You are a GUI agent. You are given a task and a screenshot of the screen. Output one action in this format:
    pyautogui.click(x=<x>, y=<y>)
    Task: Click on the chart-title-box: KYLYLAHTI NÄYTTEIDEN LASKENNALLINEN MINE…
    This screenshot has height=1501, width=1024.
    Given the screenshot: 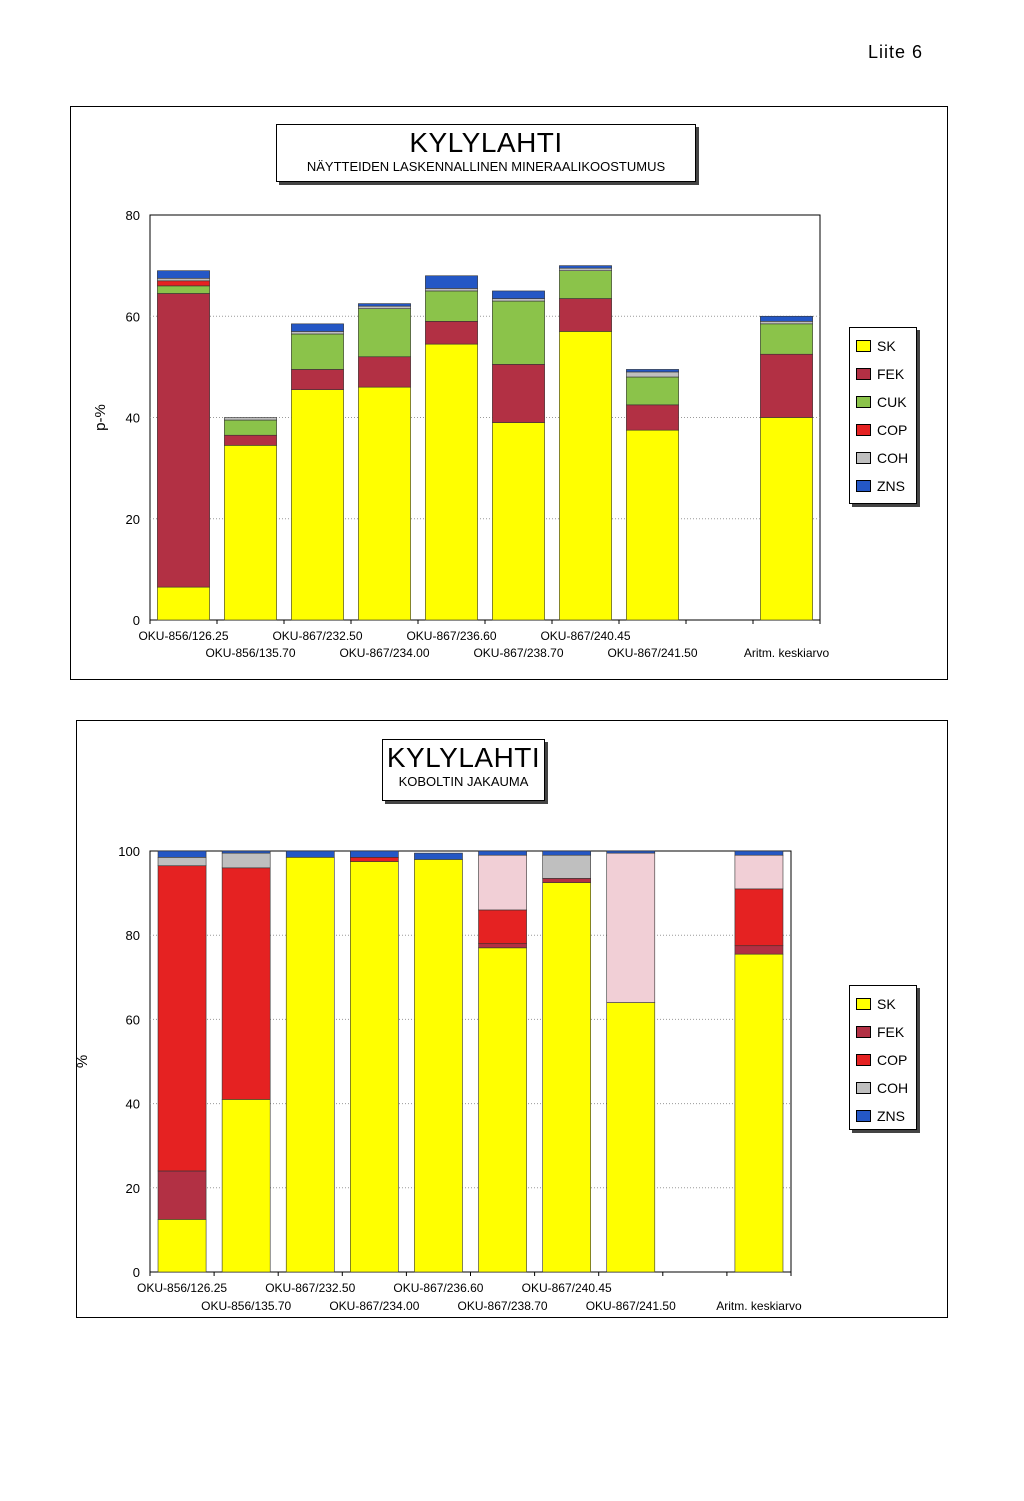 What is the action you would take?
    pyautogui.click(x=486, y=153)
    